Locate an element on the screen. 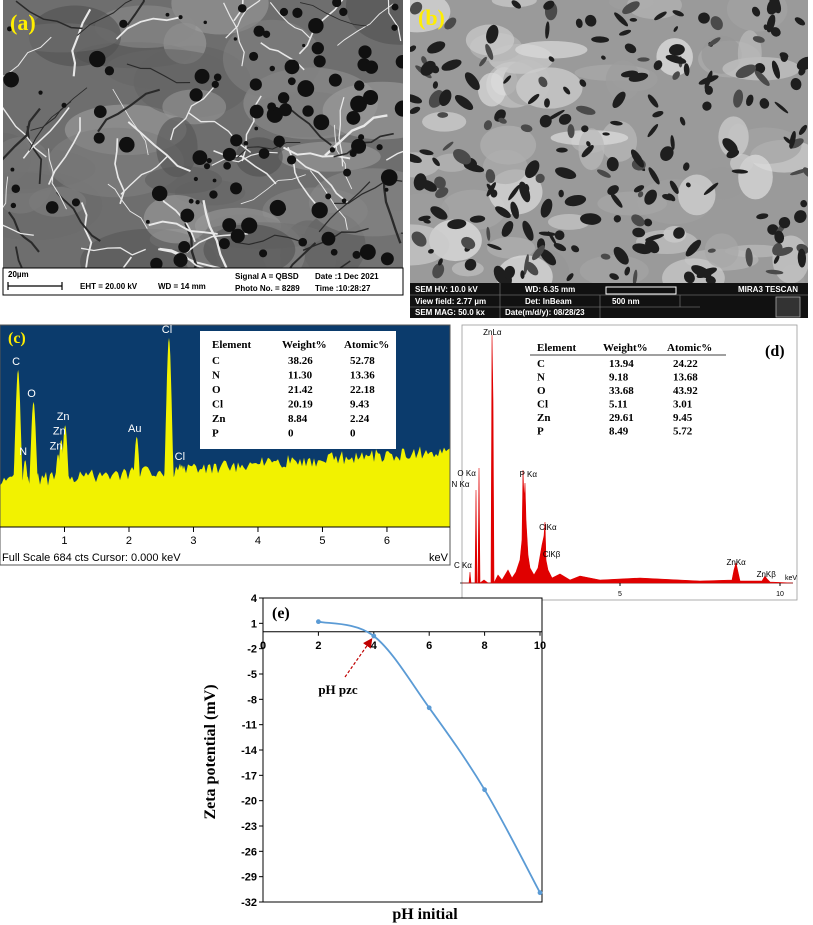  plot-e-frame is located at coordinates (402, 750).